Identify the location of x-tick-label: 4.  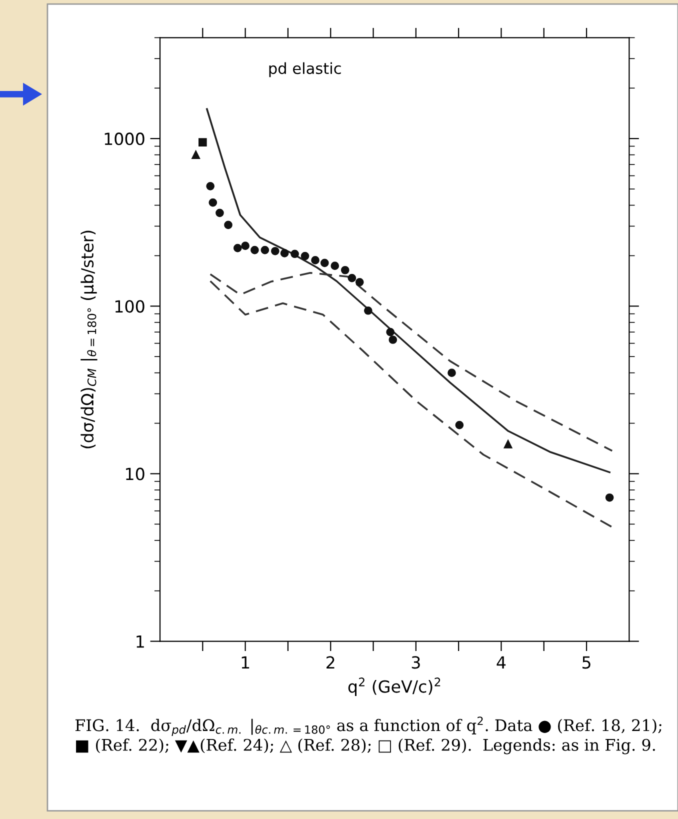
(501, 662).